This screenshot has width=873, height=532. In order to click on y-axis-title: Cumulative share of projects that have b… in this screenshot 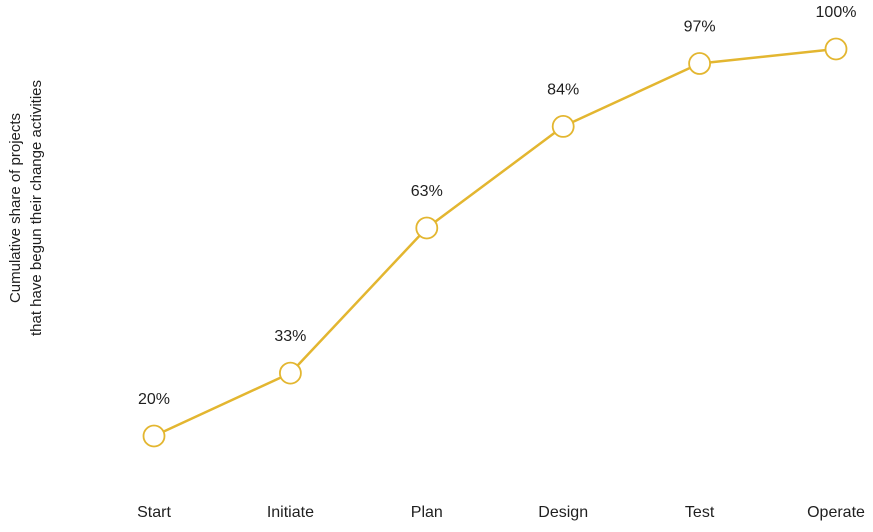, I will do `click(26, 208)`.